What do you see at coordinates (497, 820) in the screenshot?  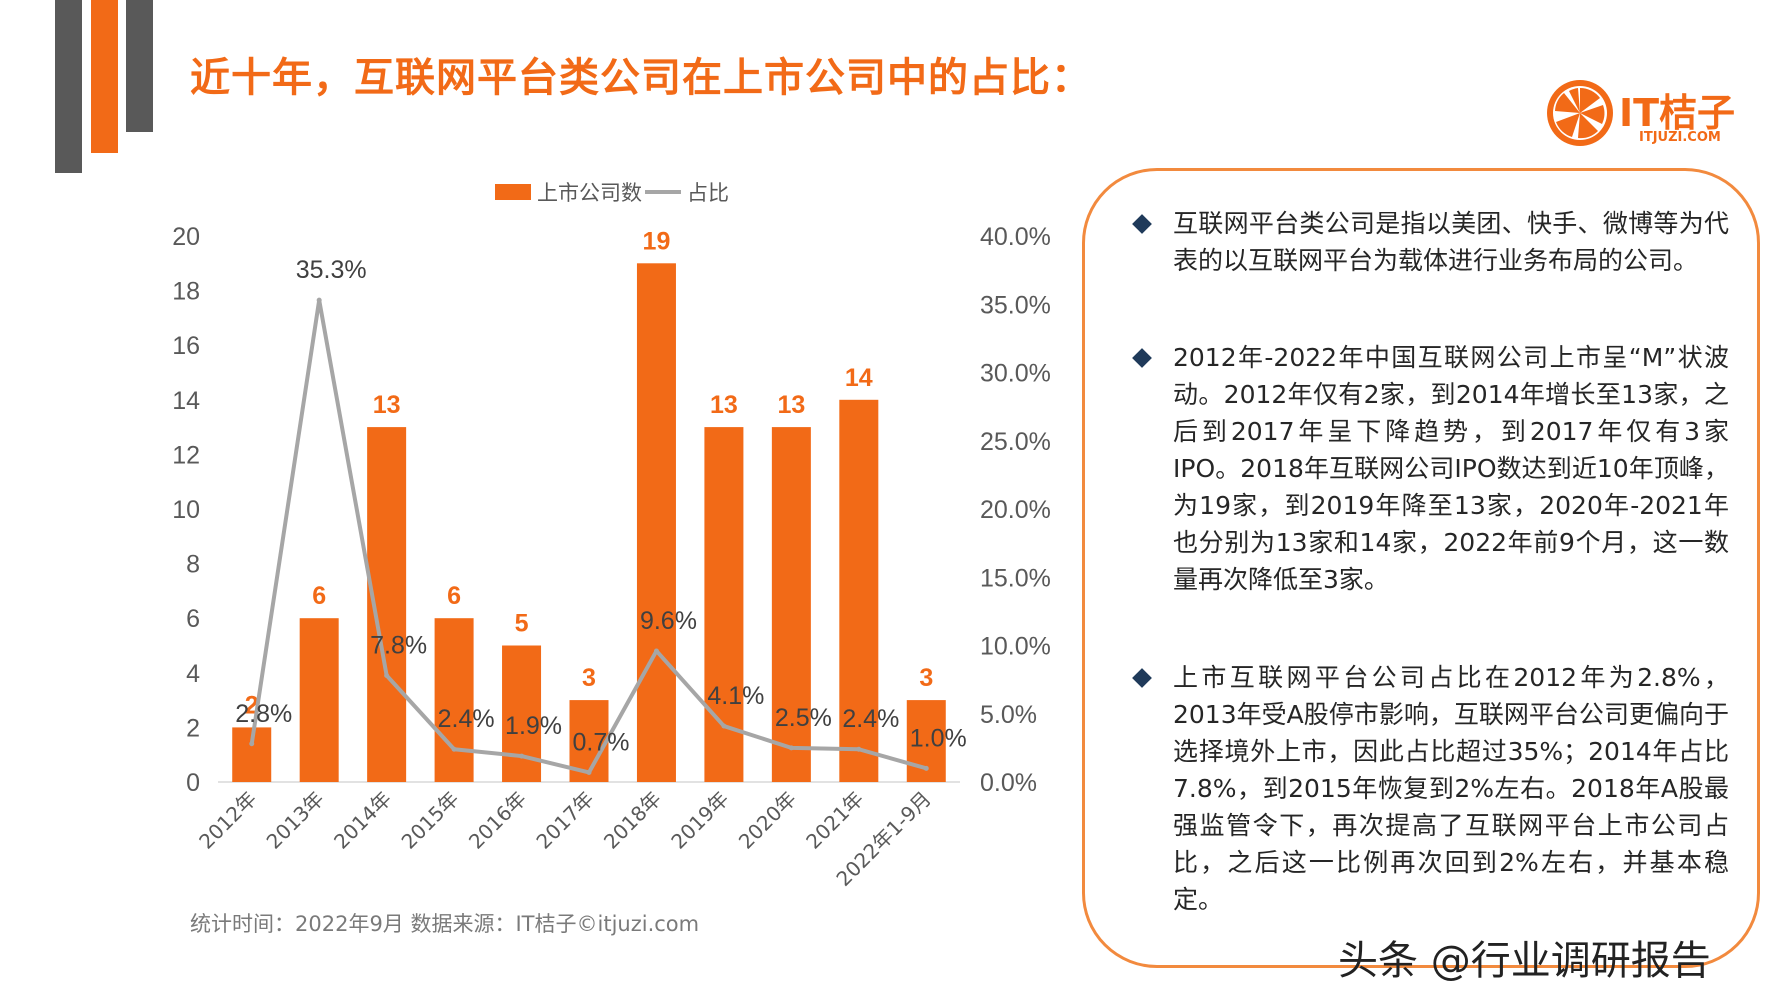 I see `x-tick-label: 2016年` at bounding box center [497, 820].